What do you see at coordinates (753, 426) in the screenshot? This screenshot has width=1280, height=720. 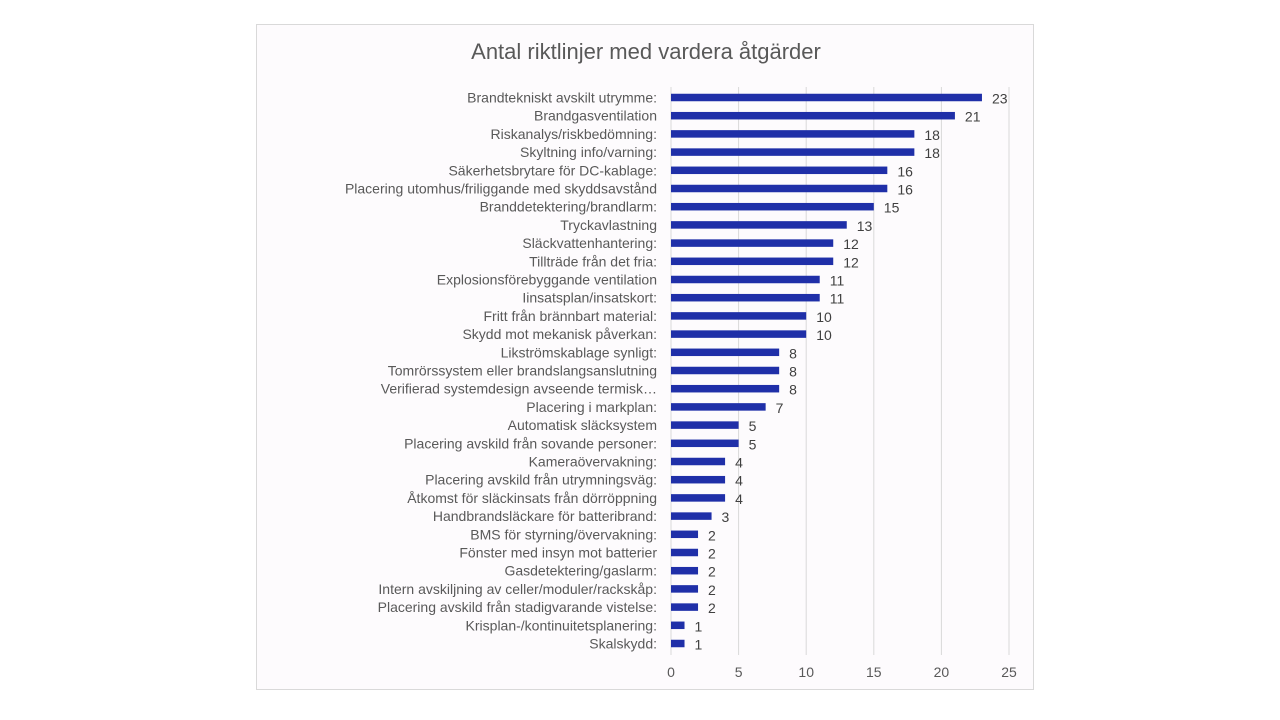 I see `data-label: 5` at bounding box center [753, 426].